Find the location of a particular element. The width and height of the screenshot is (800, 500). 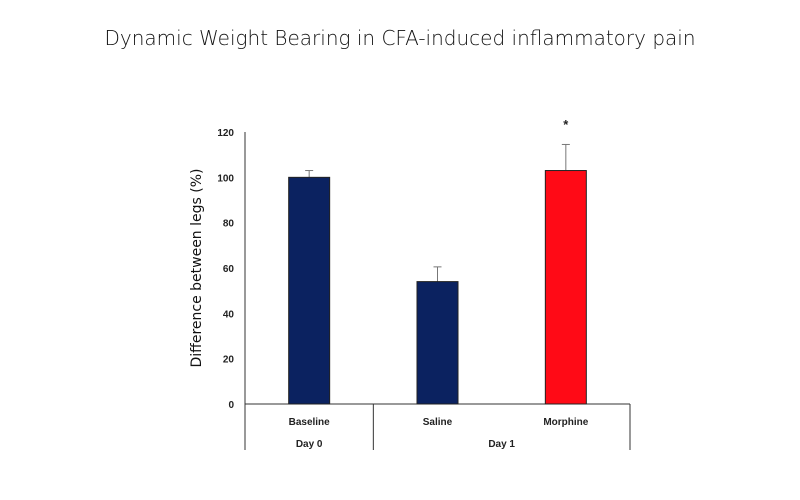

bar-saline is located at coordinates (437, 343).